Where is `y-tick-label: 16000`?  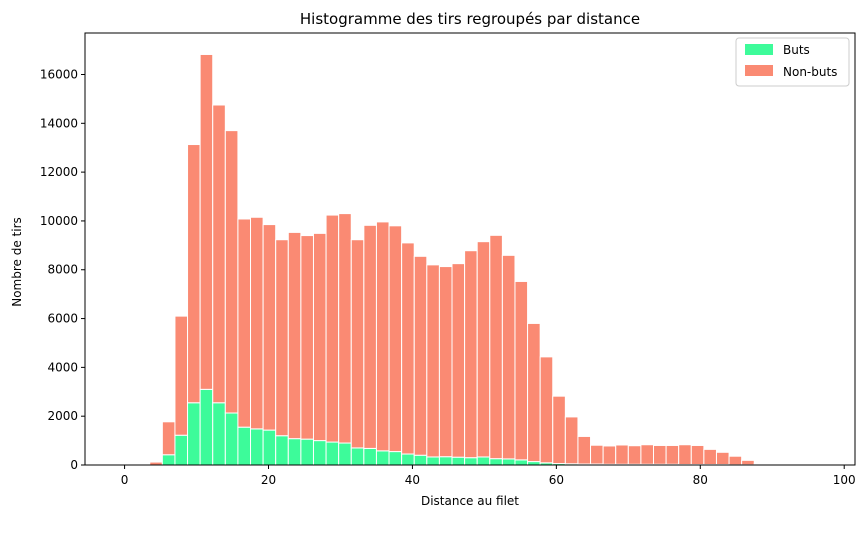
y-tick-label: 16000 is located at coordinates (59, 74).